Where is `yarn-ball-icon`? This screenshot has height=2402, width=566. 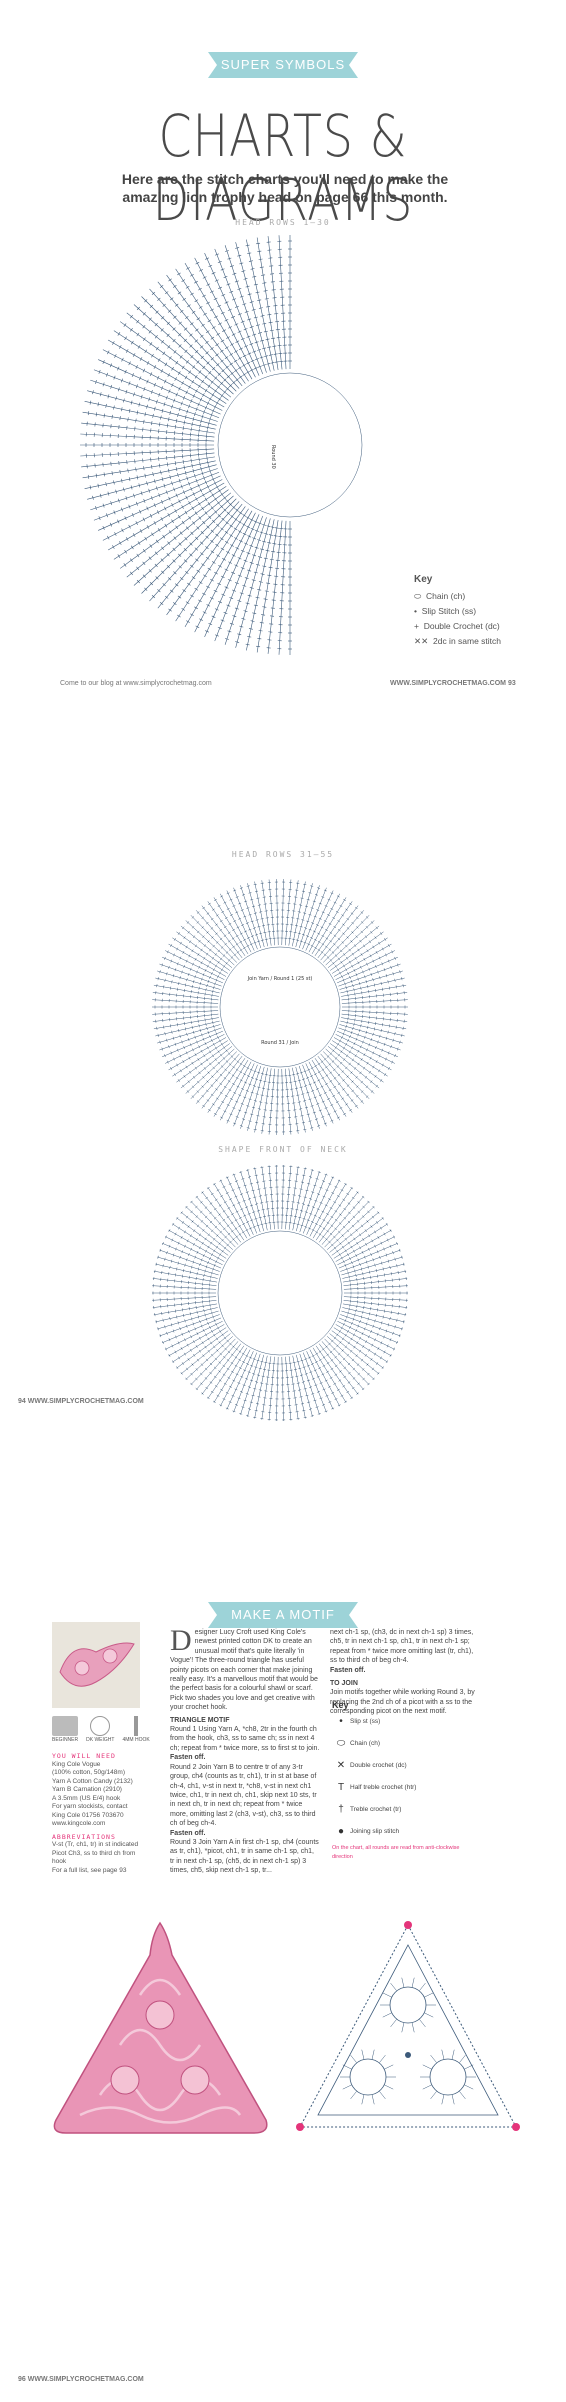
yarn-ball-icon is located at coordinates (100, 1726).